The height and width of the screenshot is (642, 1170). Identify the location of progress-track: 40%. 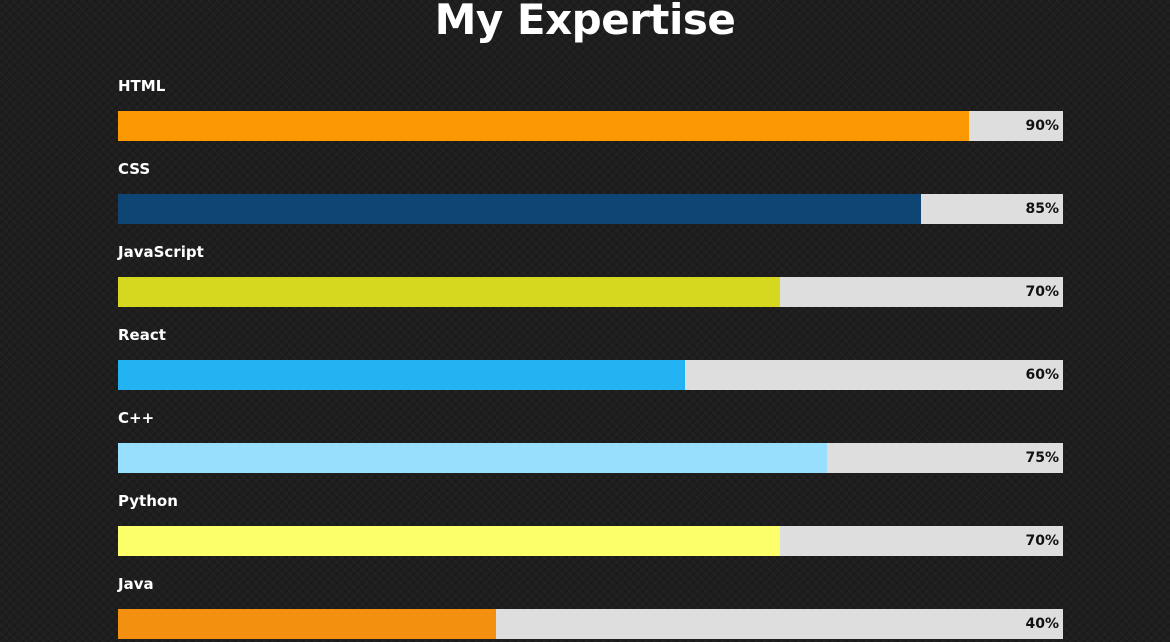
(590, 624).